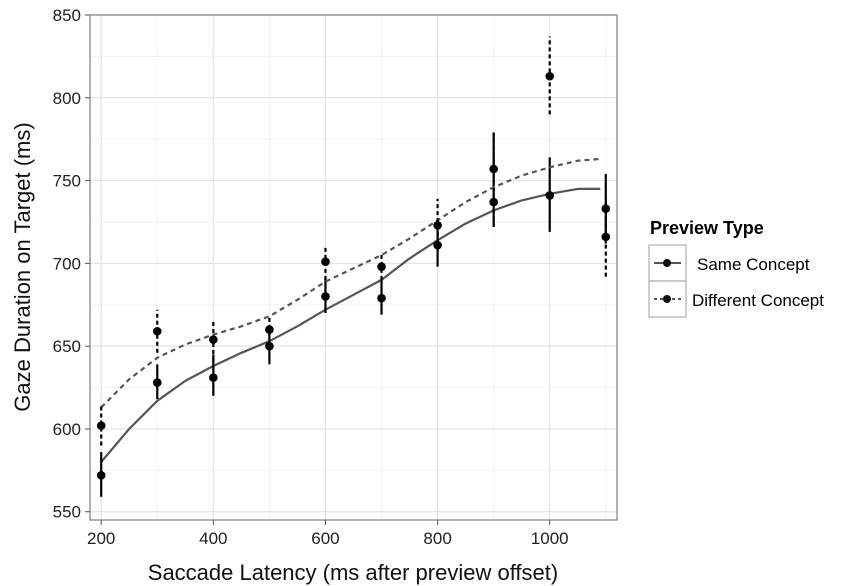 This screenshot has height=586, width=861. I want to click on legend-key-point-different-concept, so click(667, 299).